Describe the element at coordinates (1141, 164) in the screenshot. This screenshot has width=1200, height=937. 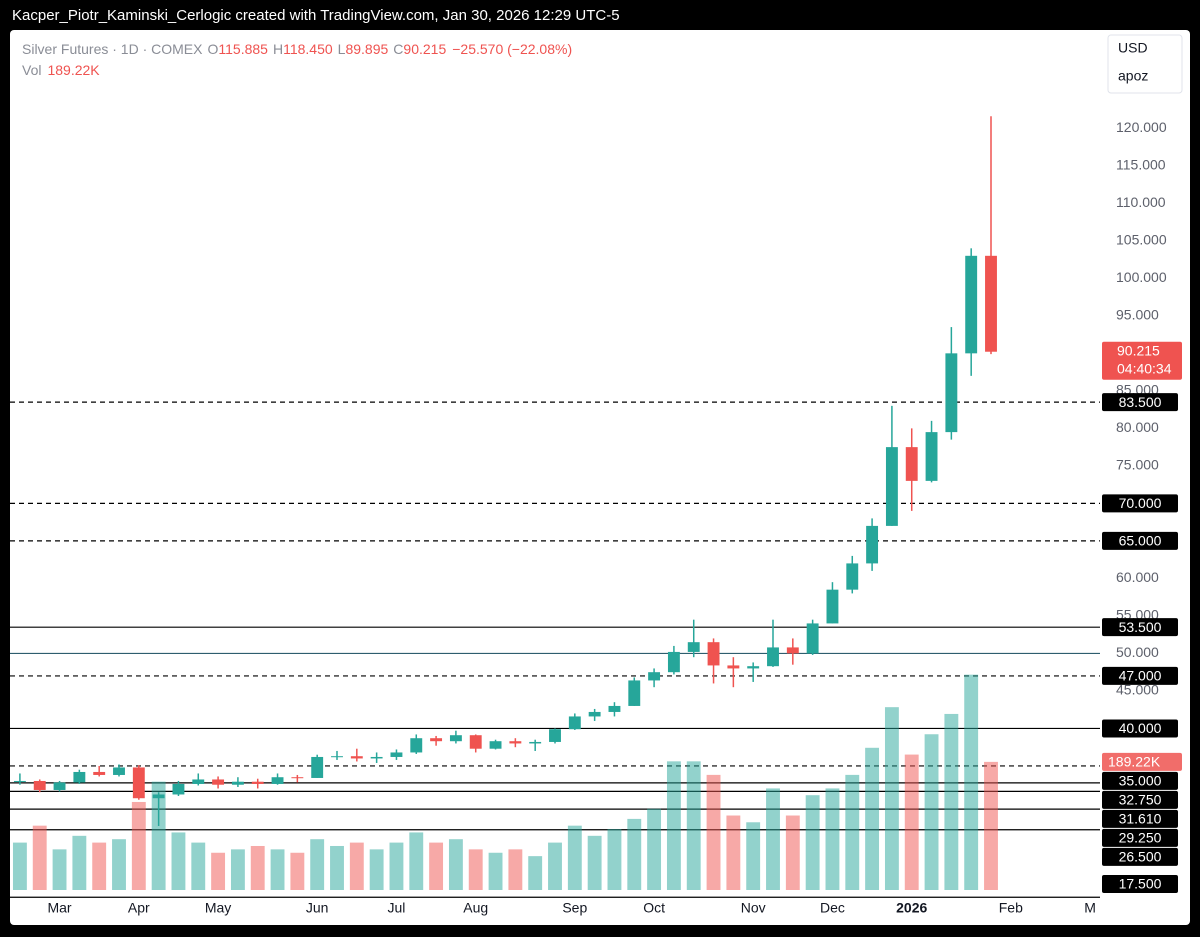
I see `y-tick-label: 115.000` at that location.